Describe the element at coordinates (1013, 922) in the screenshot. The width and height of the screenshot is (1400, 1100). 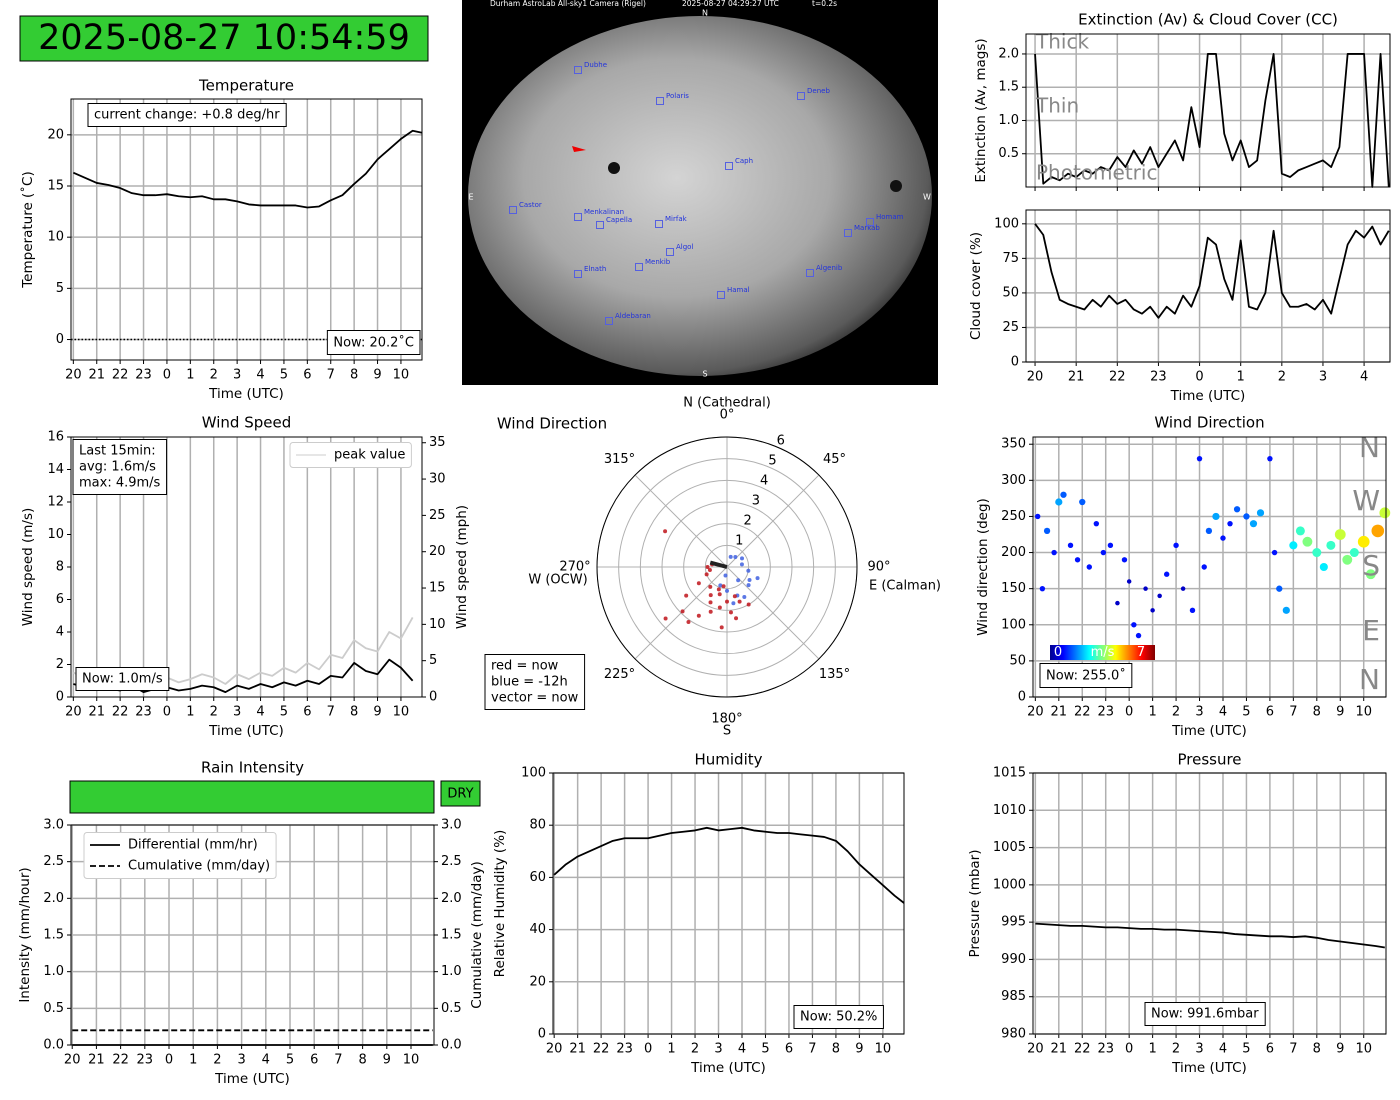
I see `y-tick-label: 995` at that location.